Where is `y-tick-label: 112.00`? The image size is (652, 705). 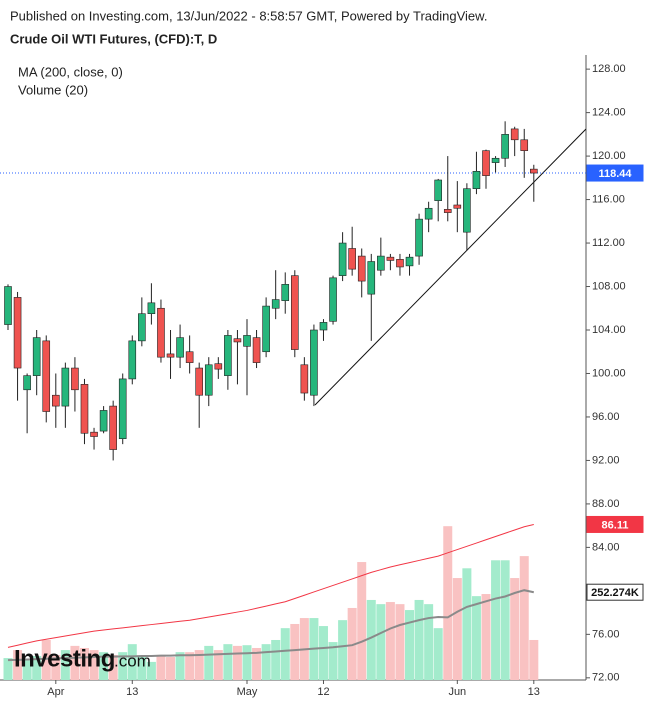
y-tick-label: 112.00 is located at coordinates (608, 243).